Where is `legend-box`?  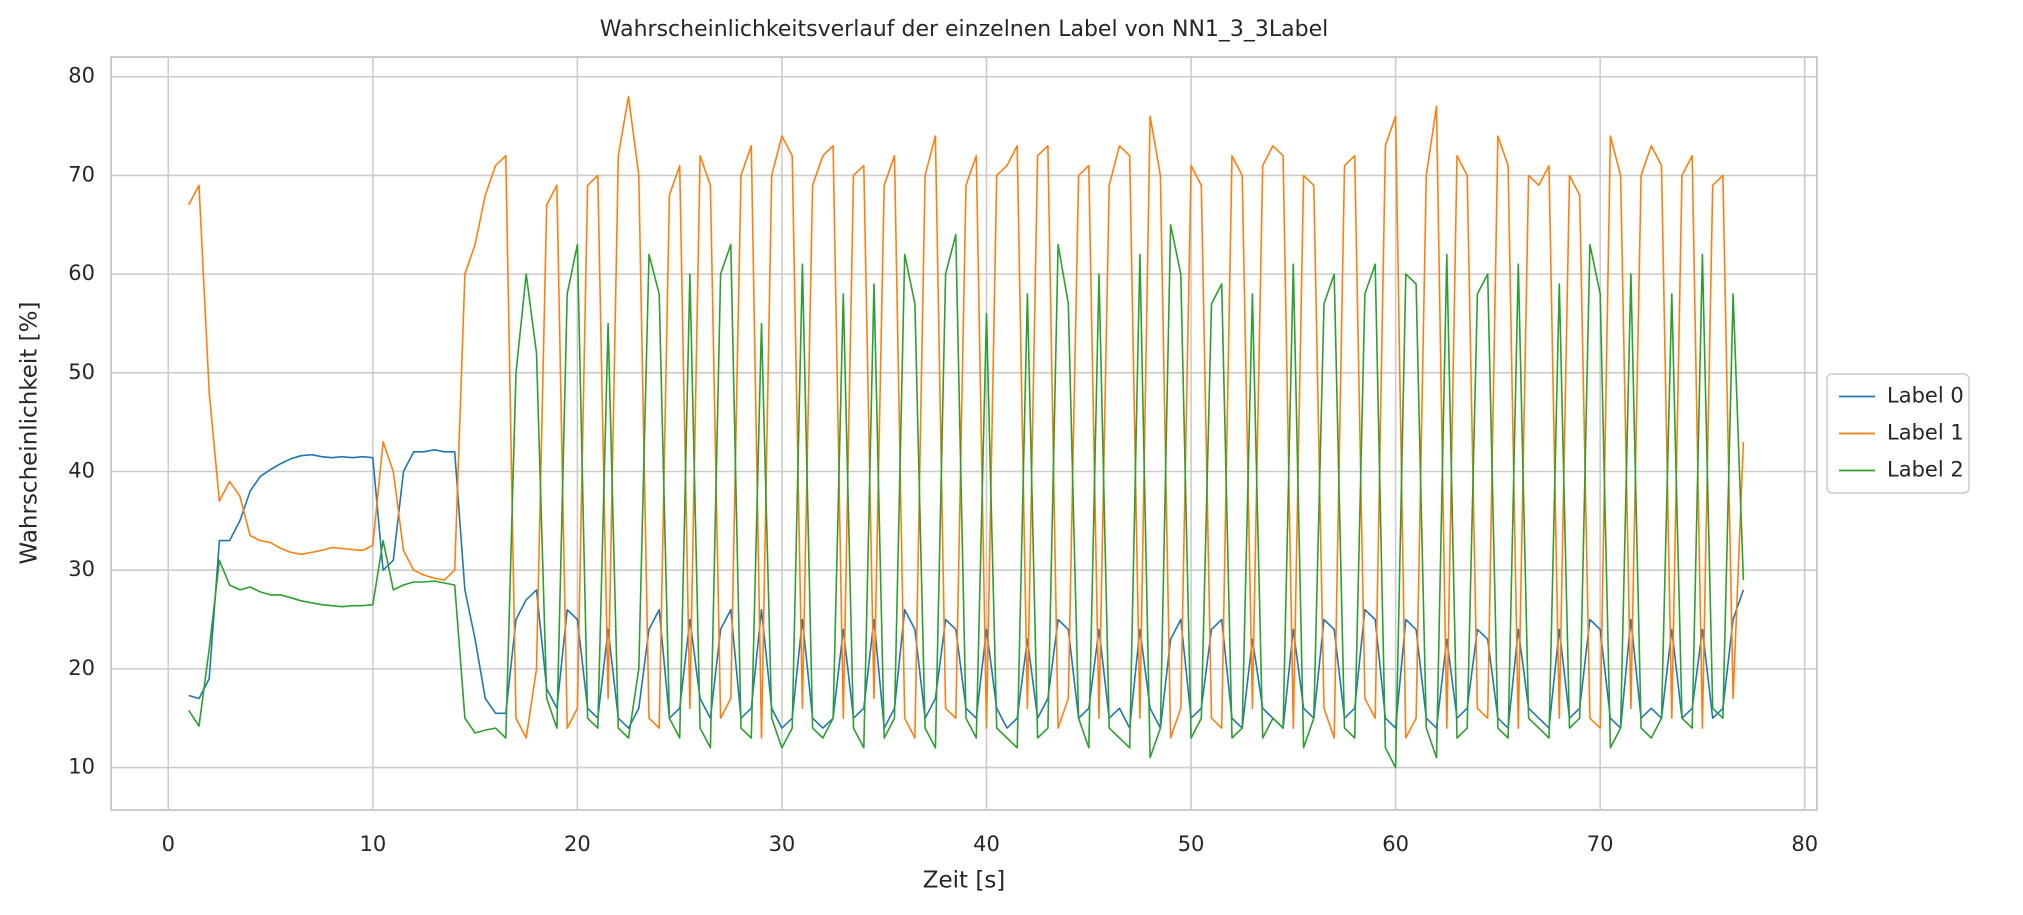 legend-box is located at coordinates (1898, 433).